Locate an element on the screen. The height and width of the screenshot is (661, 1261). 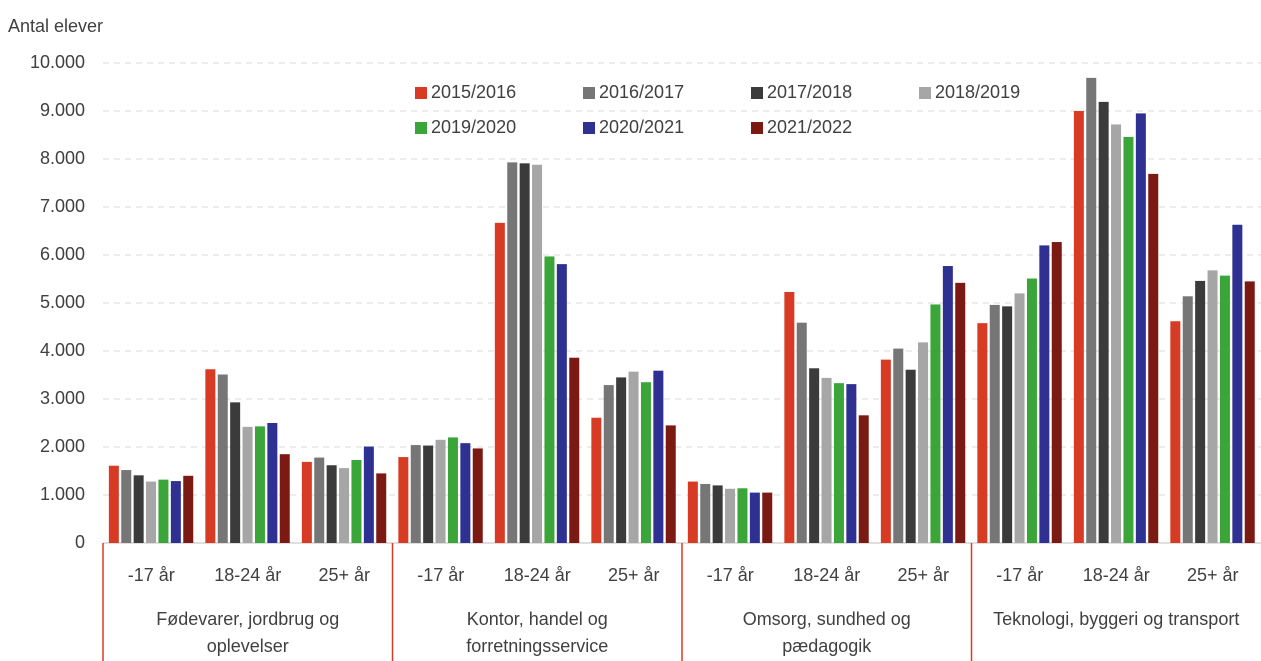
legend-label: 2021/2022 is located at coordinates (809, 127).